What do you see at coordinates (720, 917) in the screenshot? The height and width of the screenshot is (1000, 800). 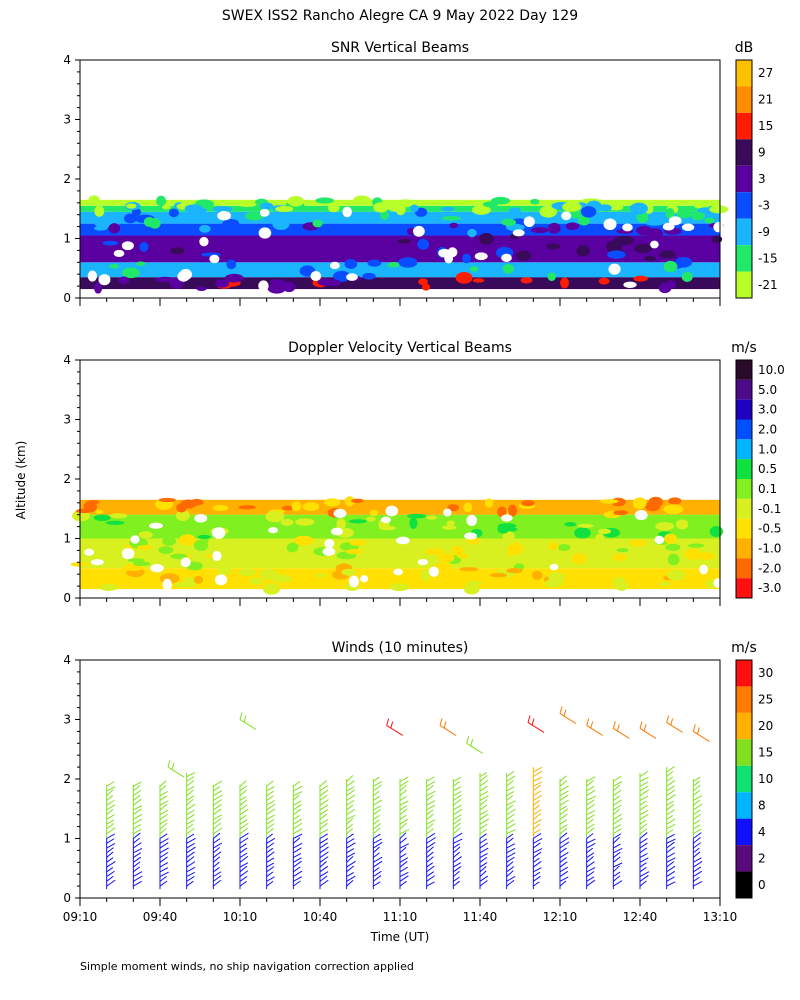 I see `winds-xtick-label: 13:10` at bounding box center [720, 917].